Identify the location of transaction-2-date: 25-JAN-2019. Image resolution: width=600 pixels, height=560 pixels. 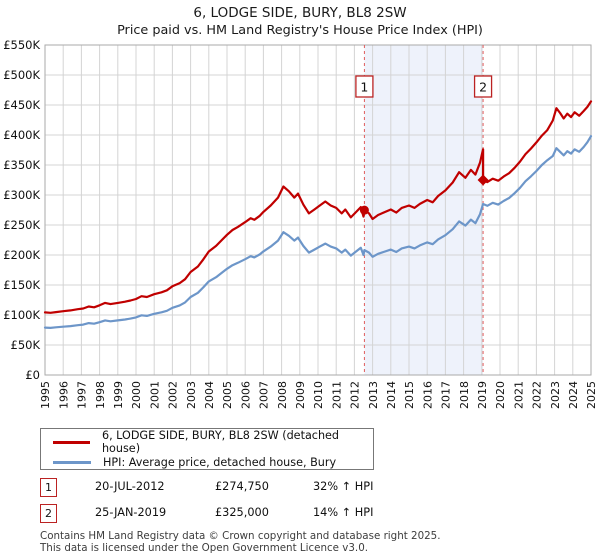
(131, 512).